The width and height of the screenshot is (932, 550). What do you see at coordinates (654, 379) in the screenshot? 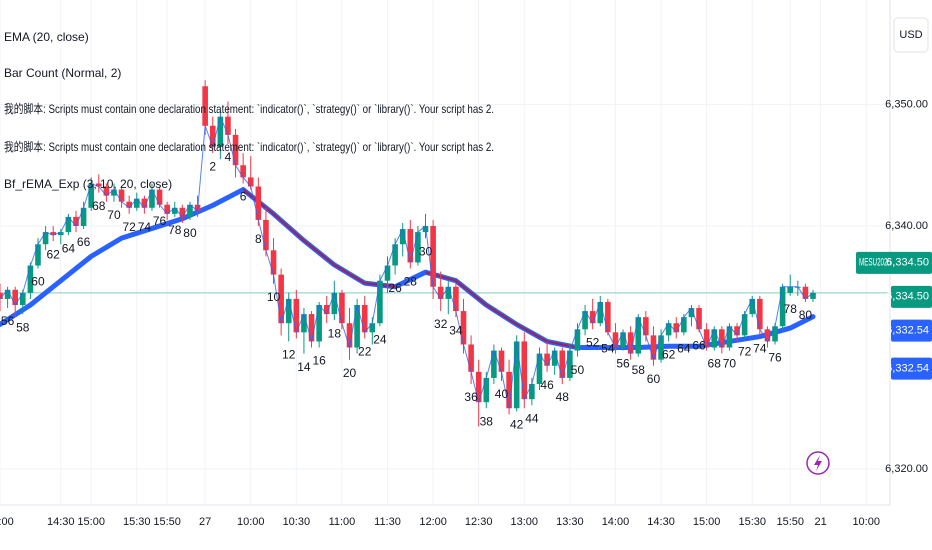
I see `bar-count-label: 60` at bounding box center [654, 379].